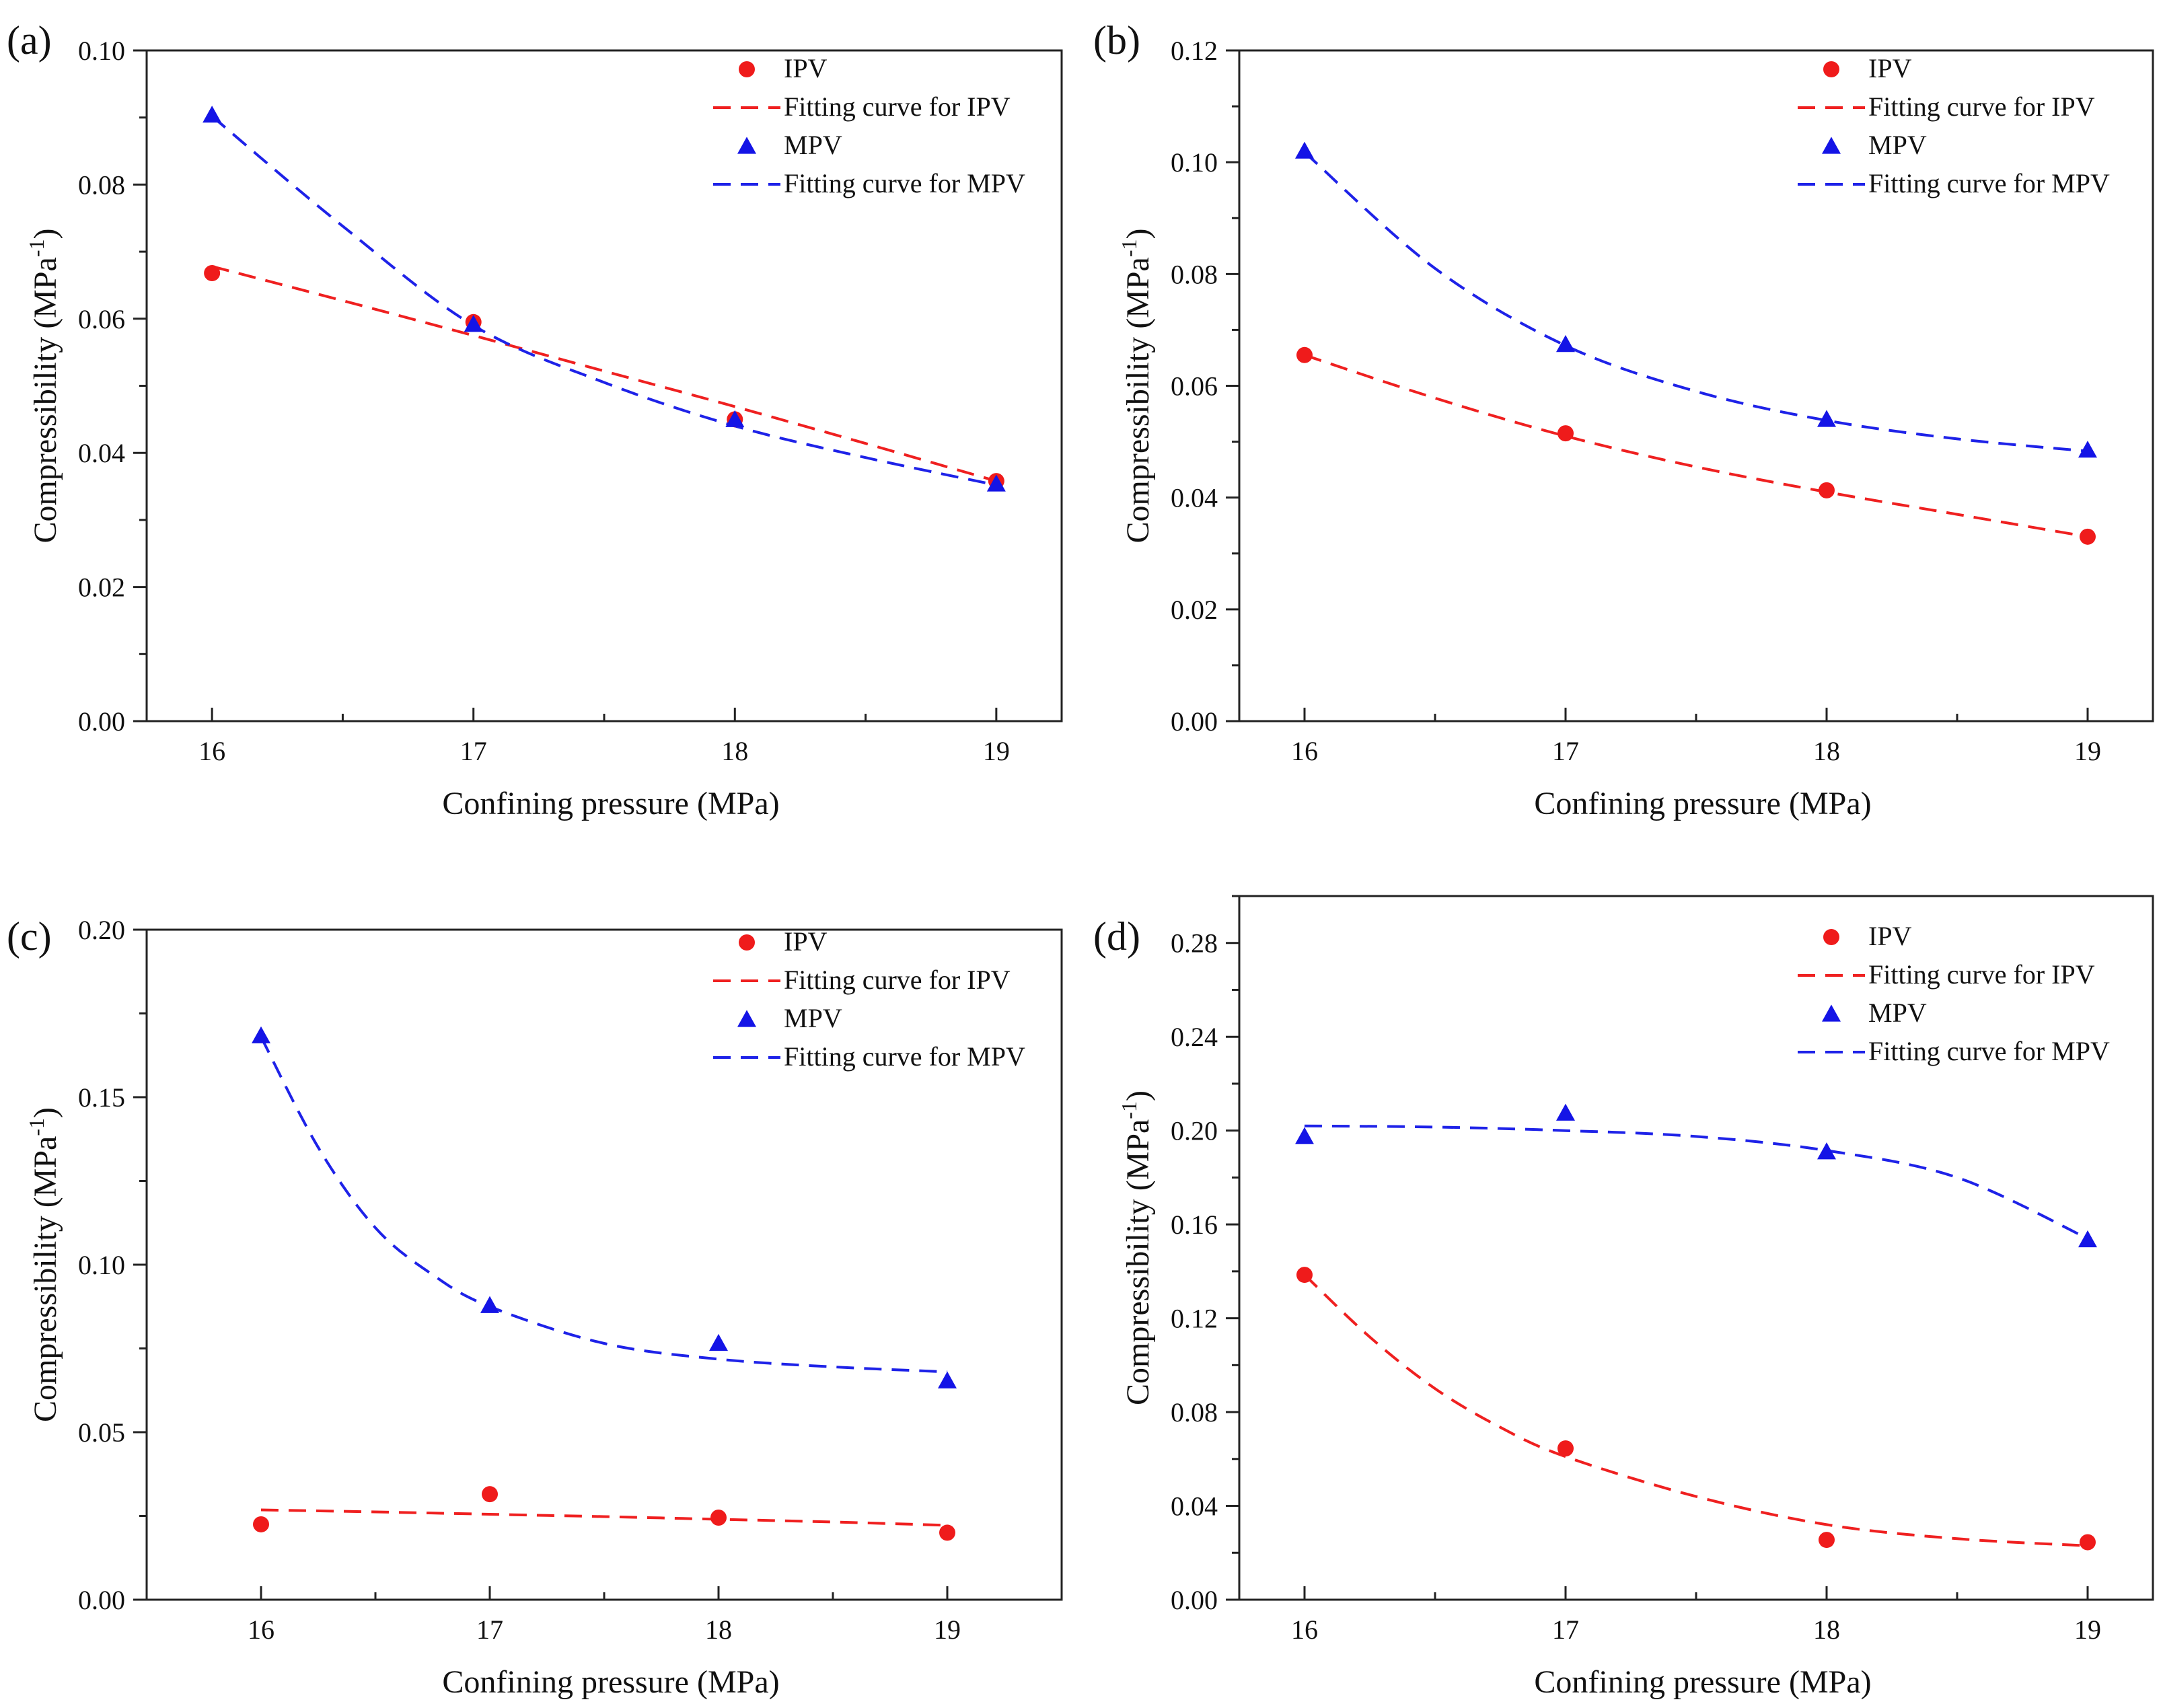 Image resolution: width=2163 pixels, height=1708 pixels. What do you see at coordinates (1696, 445) in the screenshot?
I see `fit-curve-ipv` at bounding box center [1696, 445].